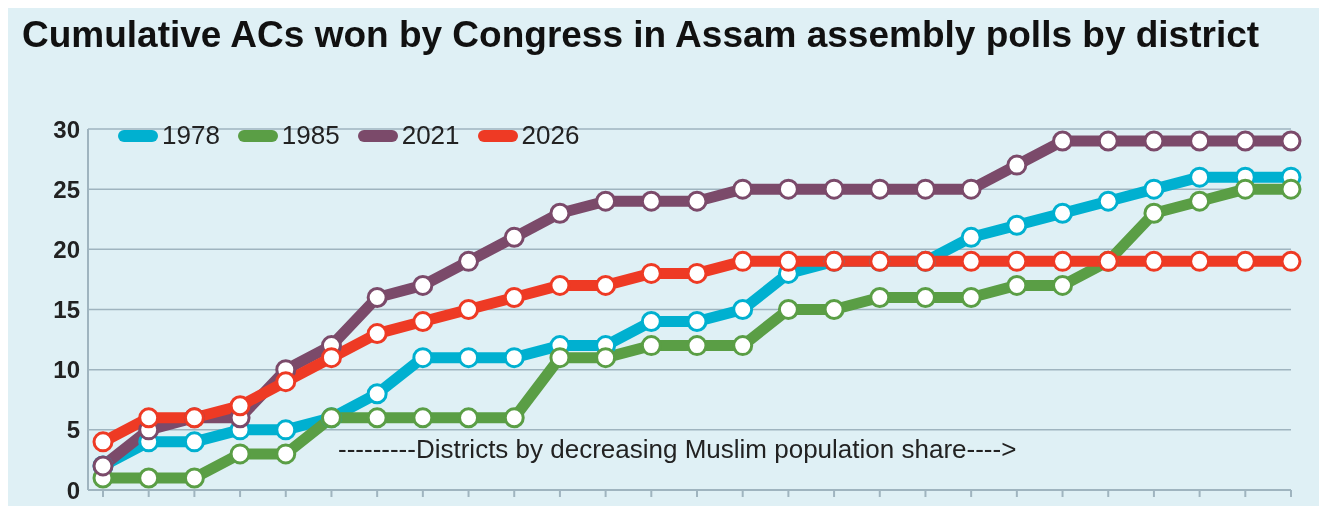 The width and height of the screenshot is (1327, 514). I want to click on legend-label: 1985, so click(310, 135).